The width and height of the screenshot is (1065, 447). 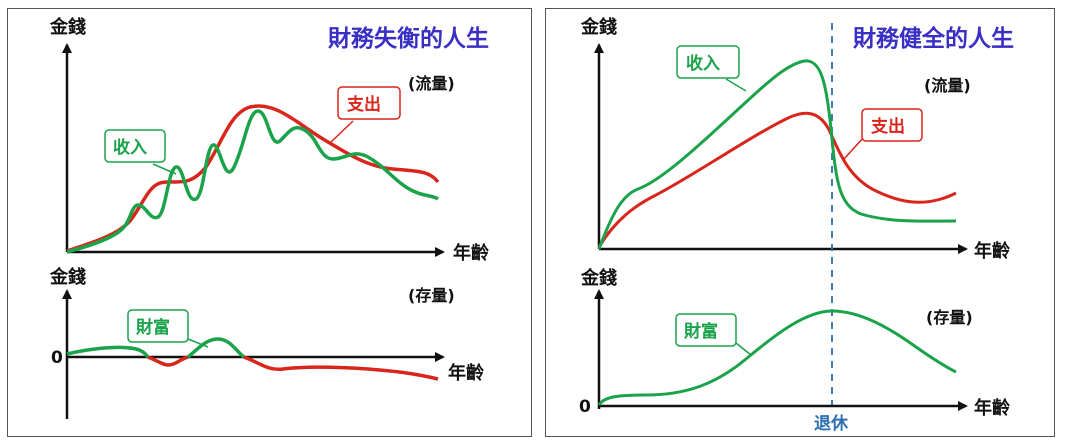 I want to click on wealth-curve-negative, so click(x=293, y=368).